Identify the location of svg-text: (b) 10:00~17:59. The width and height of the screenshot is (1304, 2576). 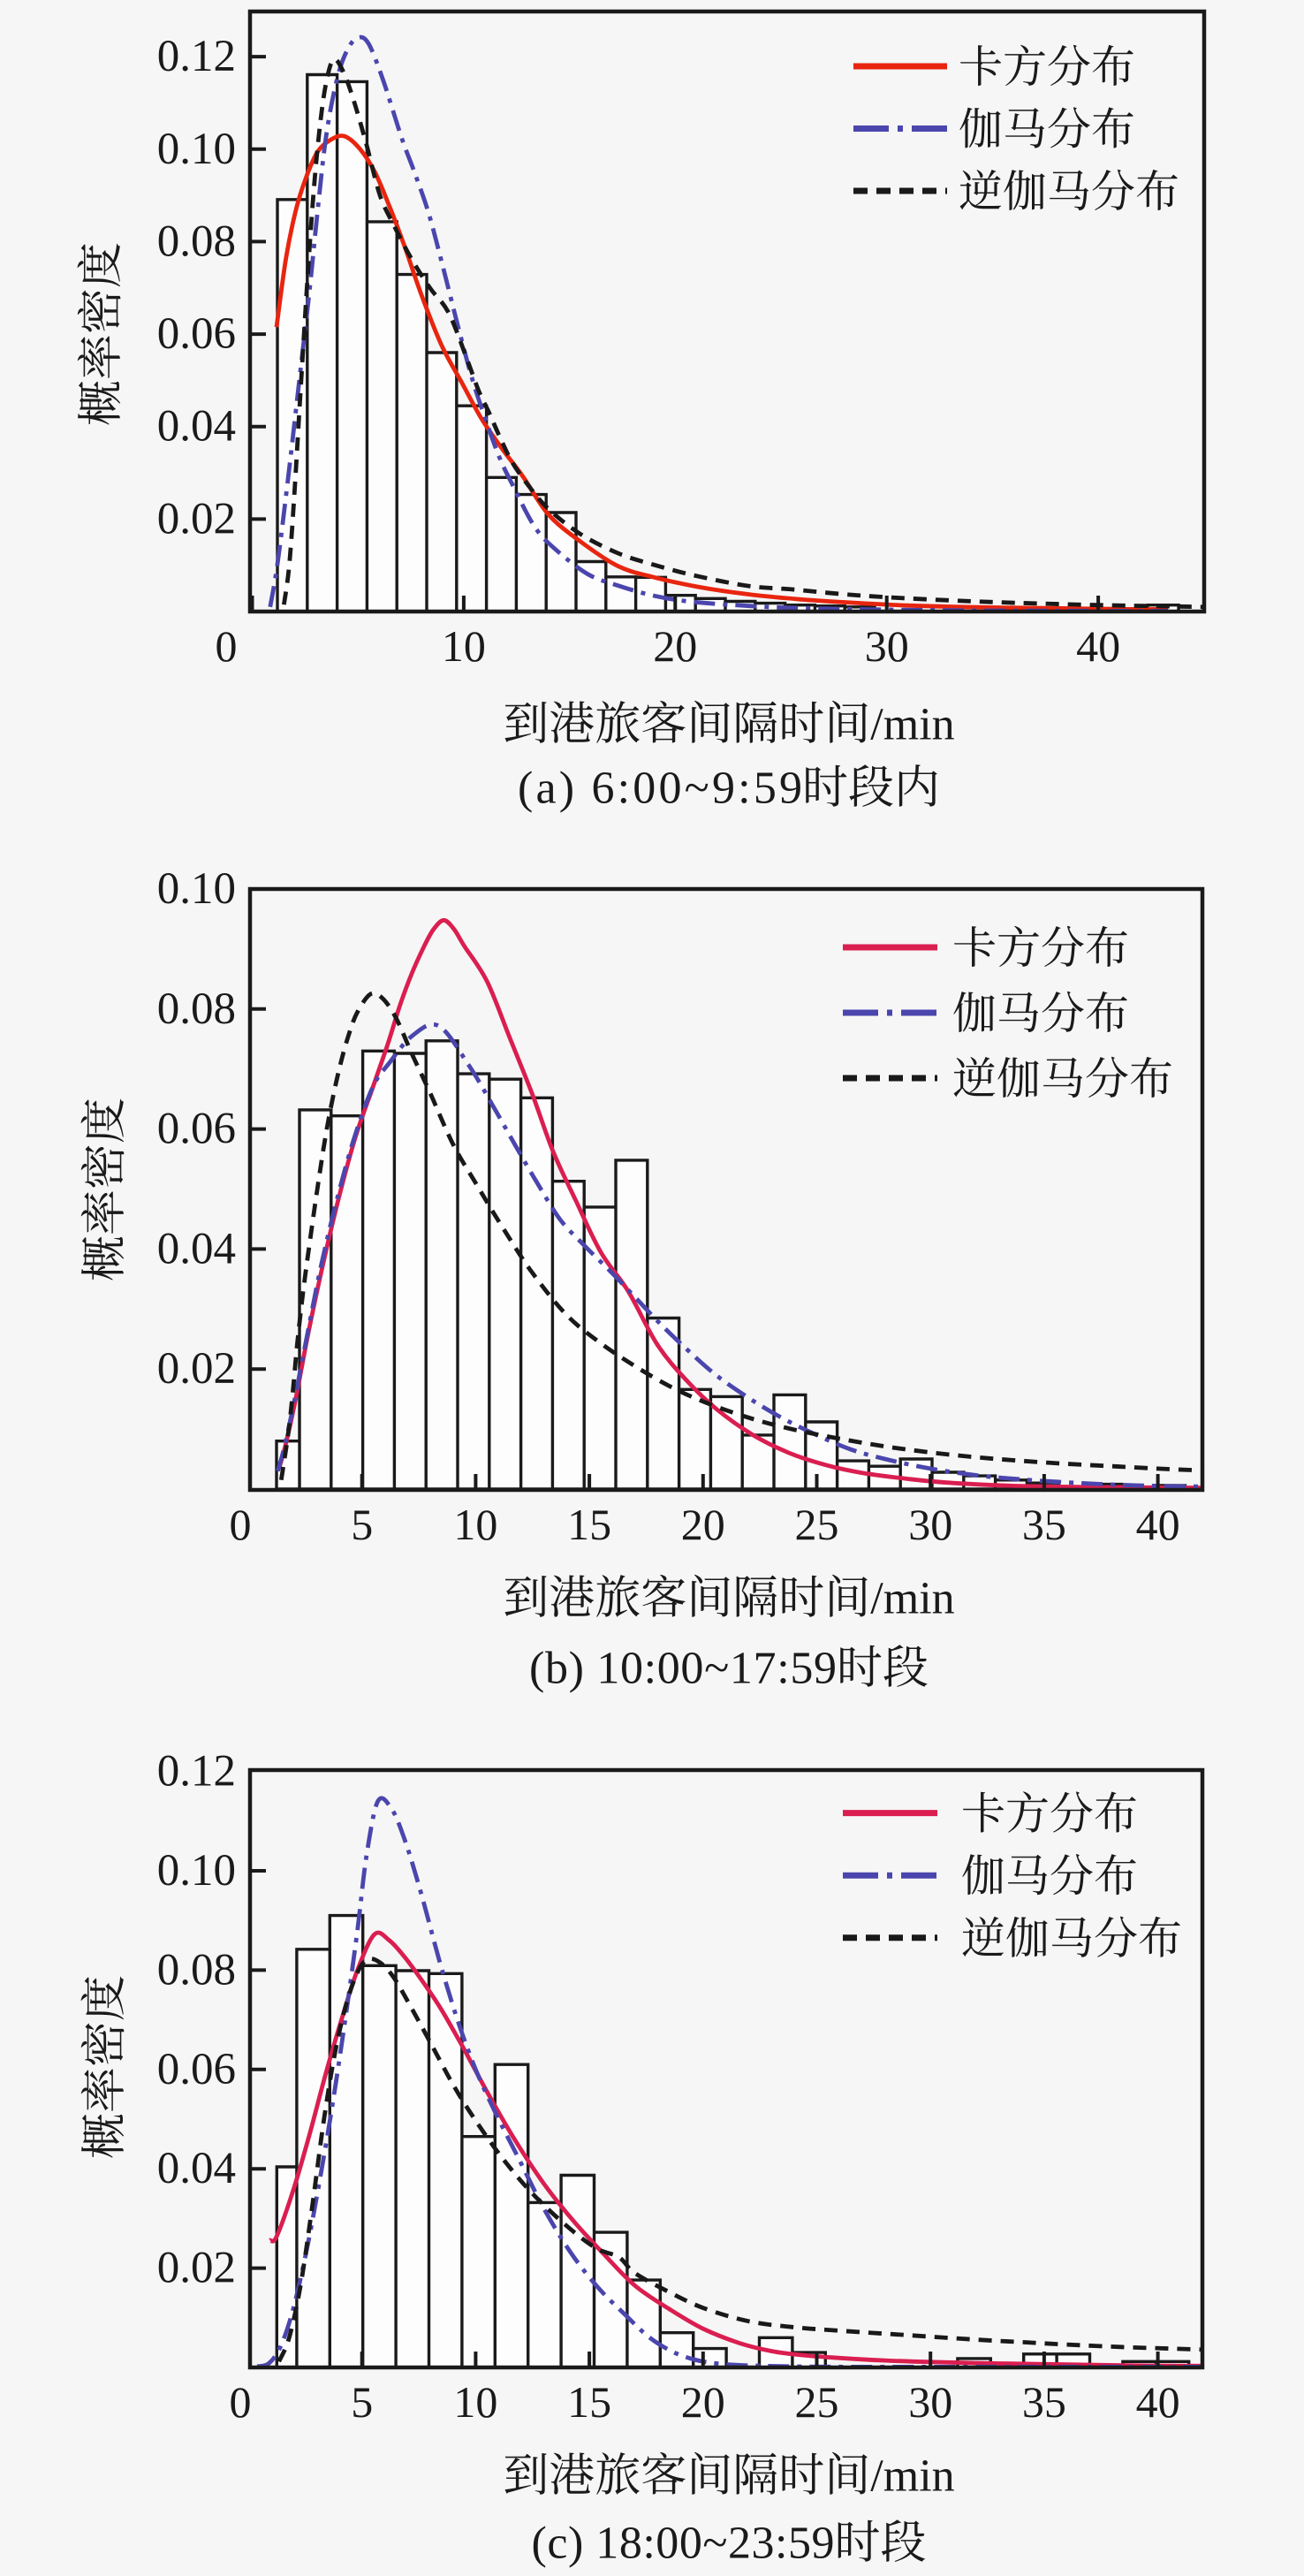
(683, 1669).